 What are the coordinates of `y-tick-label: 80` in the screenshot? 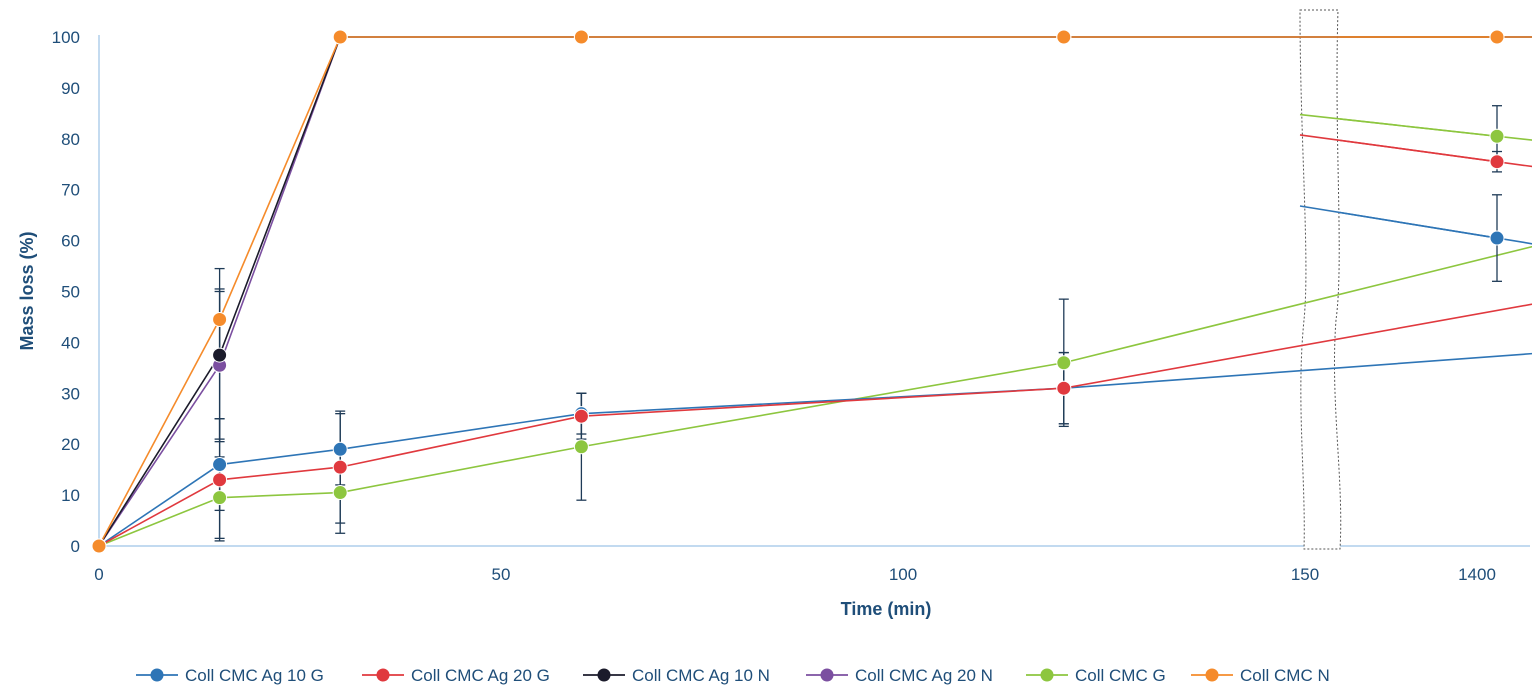 It's located at (70, 139).